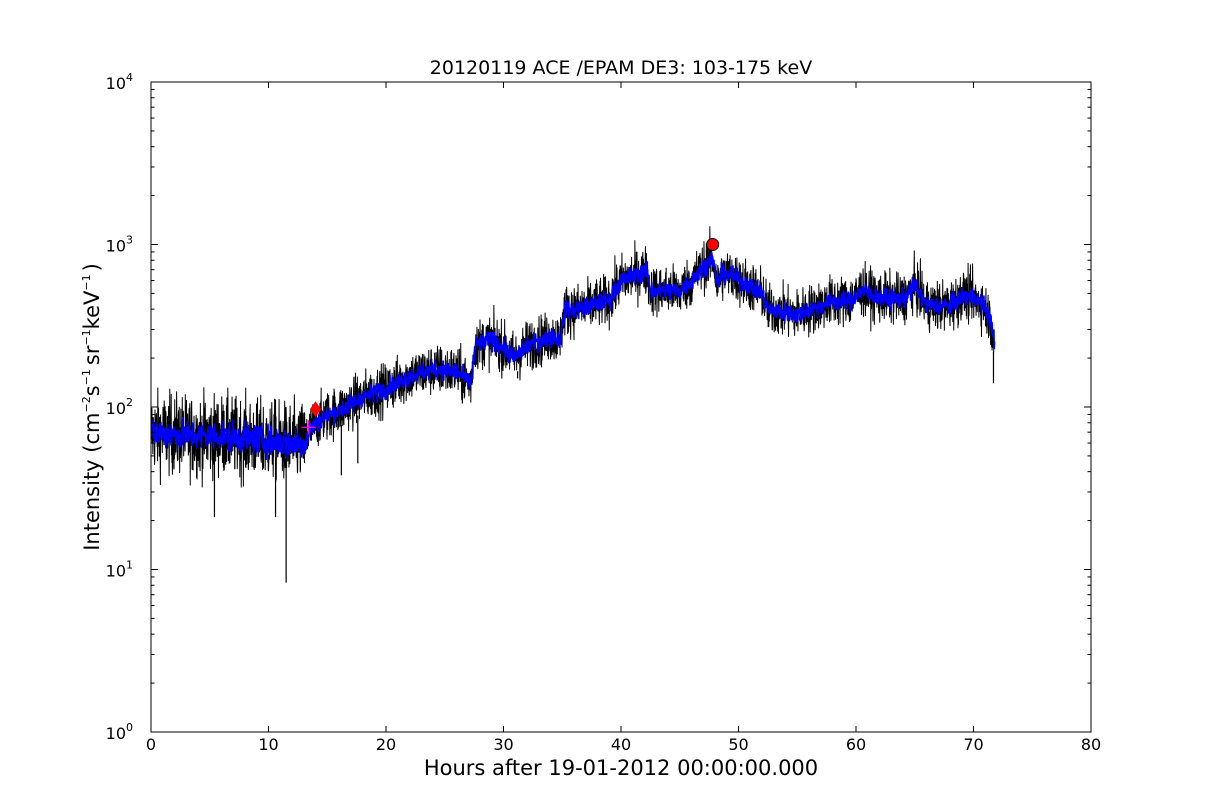  Describe the element at coordinates (621, 768) in the screenshot. I see `x-axis-label: Hours after 19-01-2012 00:00:00.000` at that location.